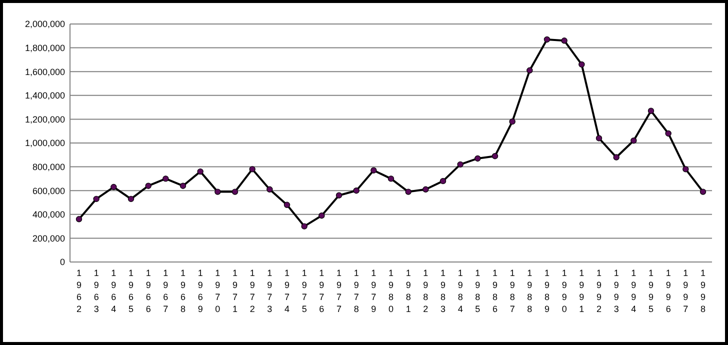  I want to click on x-tick-label: 1984, so click(460, 291).